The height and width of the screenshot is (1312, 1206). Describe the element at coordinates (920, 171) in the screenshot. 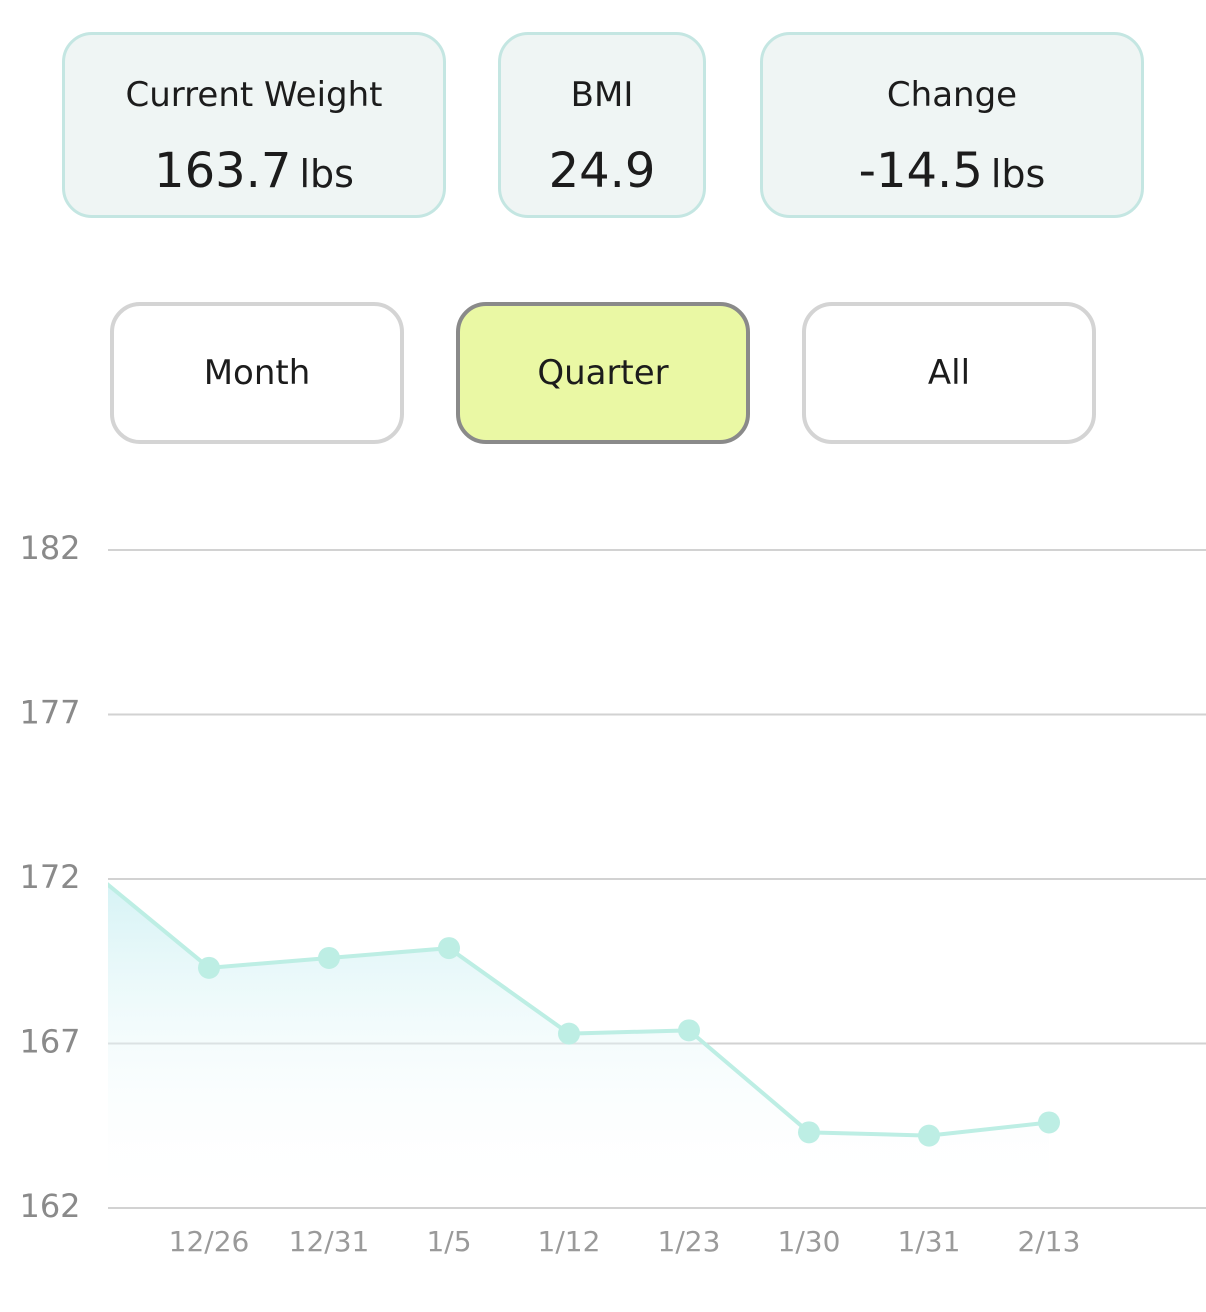

I see `stat-number: -14.5` at that location.